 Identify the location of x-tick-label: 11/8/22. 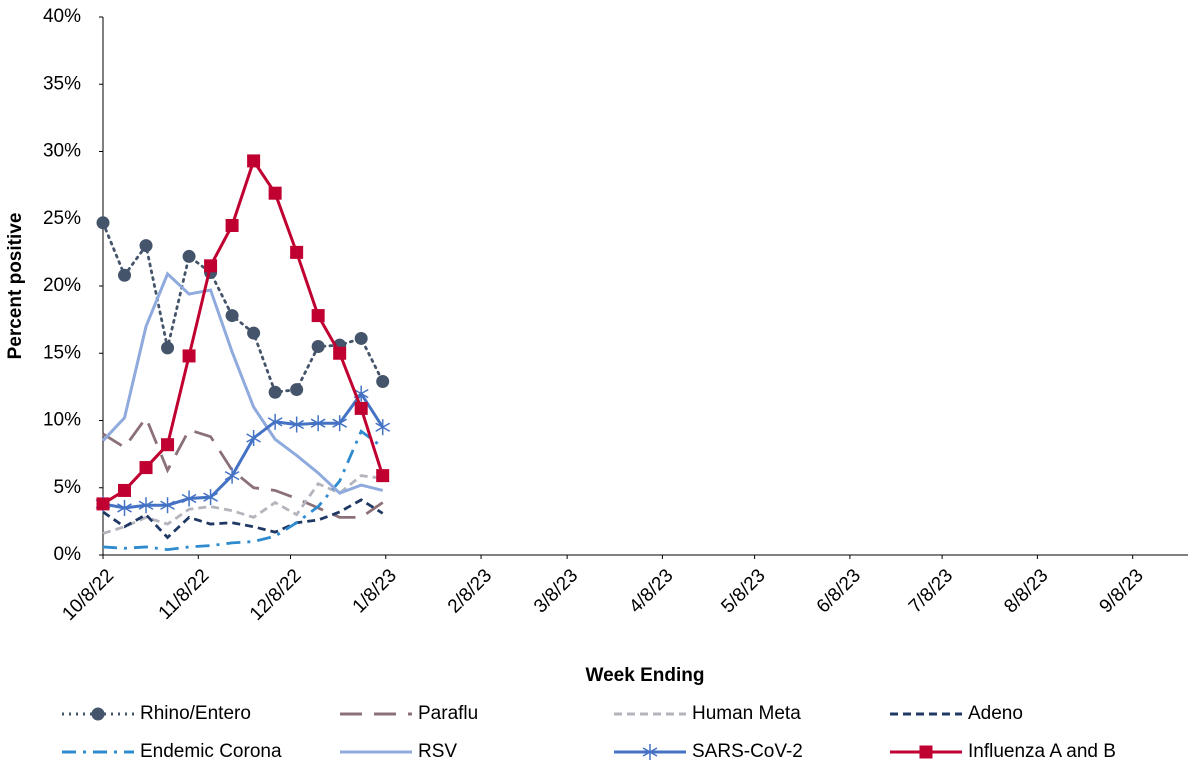
(184, 594).